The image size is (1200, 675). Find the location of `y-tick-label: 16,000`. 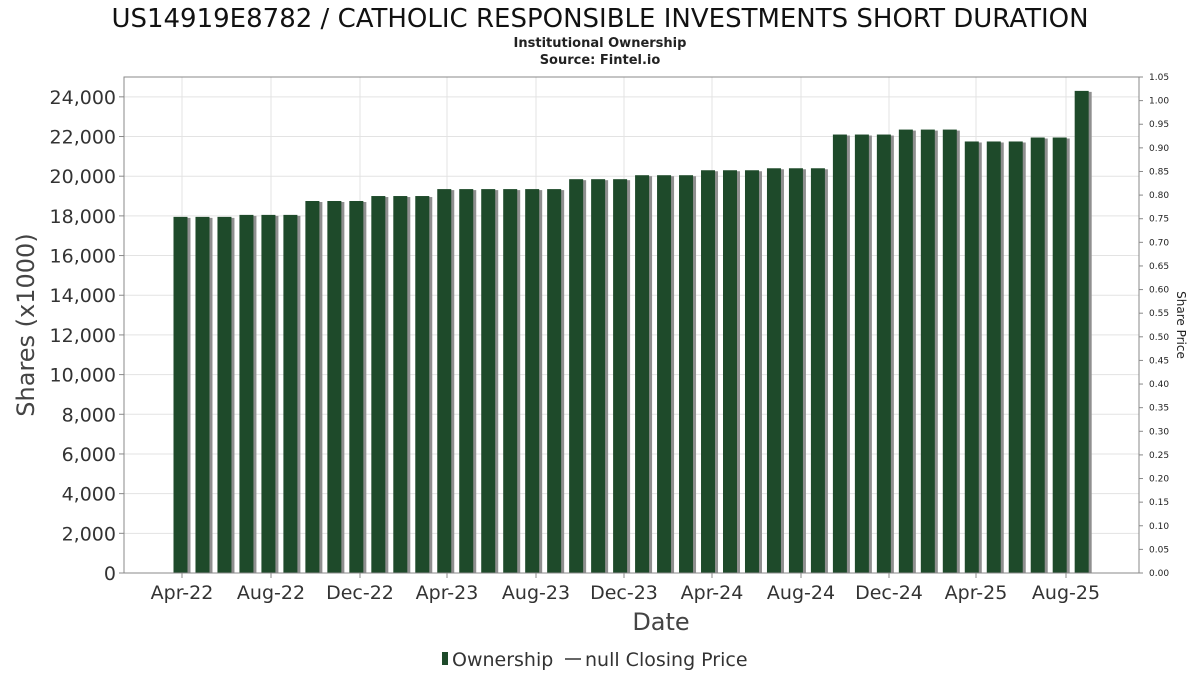

y-tick-label: 16,000 is located at coordinates (83, 257).